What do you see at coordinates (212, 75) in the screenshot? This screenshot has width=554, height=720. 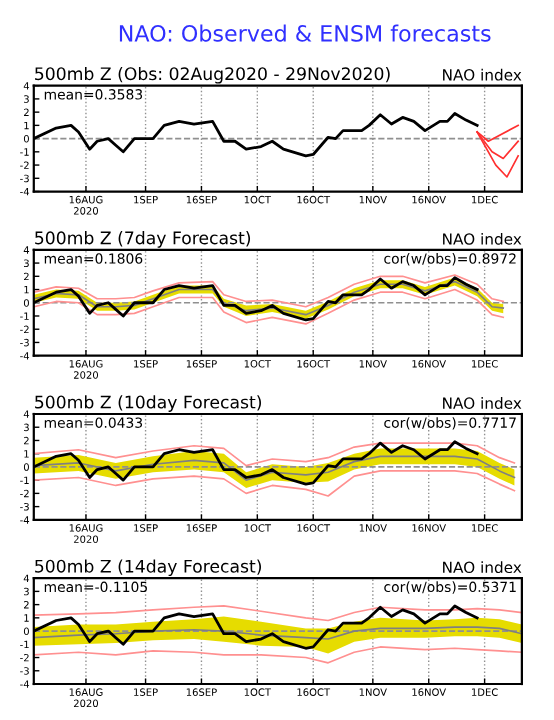 I see `chart-subtitle: 500mb Z (Obs: 02Aug2020 - 29Nov2020)` at bounding box center [212, 75].